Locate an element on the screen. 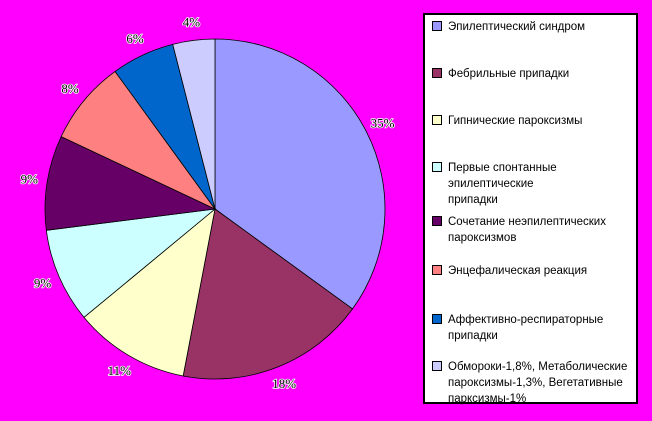  legend-item-3: Гипнические пароксизмы is located at coordinates (531, 121).